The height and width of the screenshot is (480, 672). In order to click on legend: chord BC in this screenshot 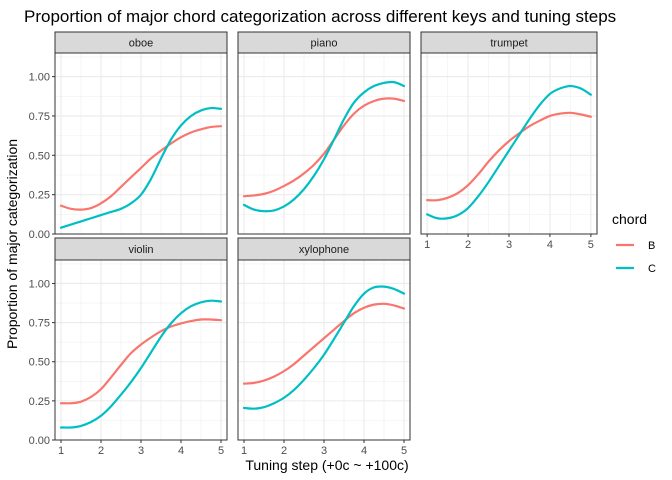, I will do `click(634, 243)`.